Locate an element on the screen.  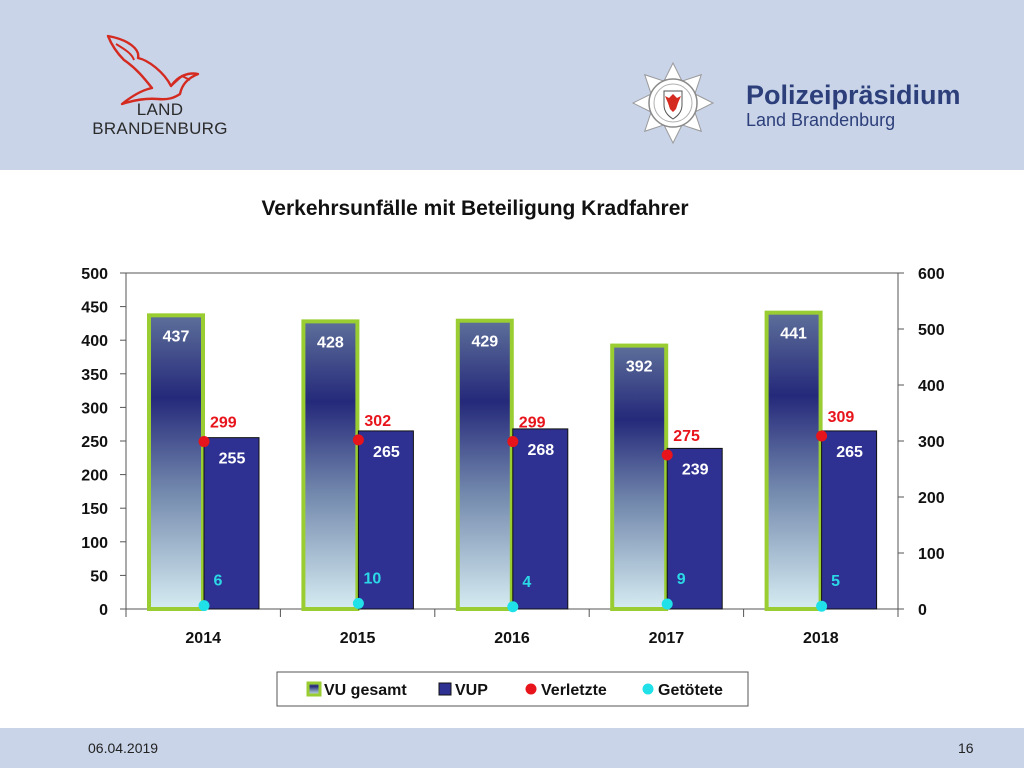
legend-label: VU gesamt is located at coordinates (365, 690).